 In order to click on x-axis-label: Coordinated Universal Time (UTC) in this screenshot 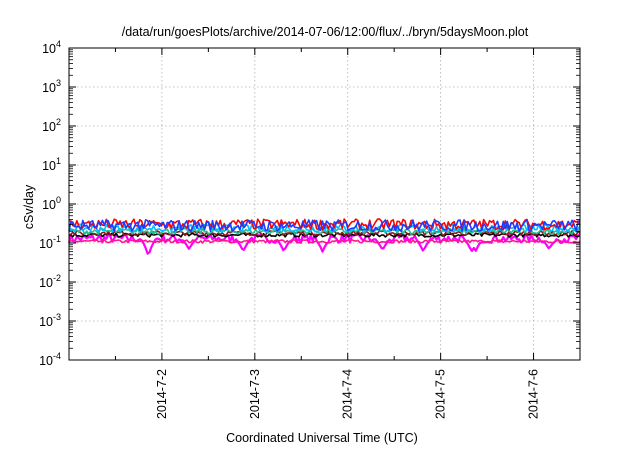, I will do `click(322, 438)`.